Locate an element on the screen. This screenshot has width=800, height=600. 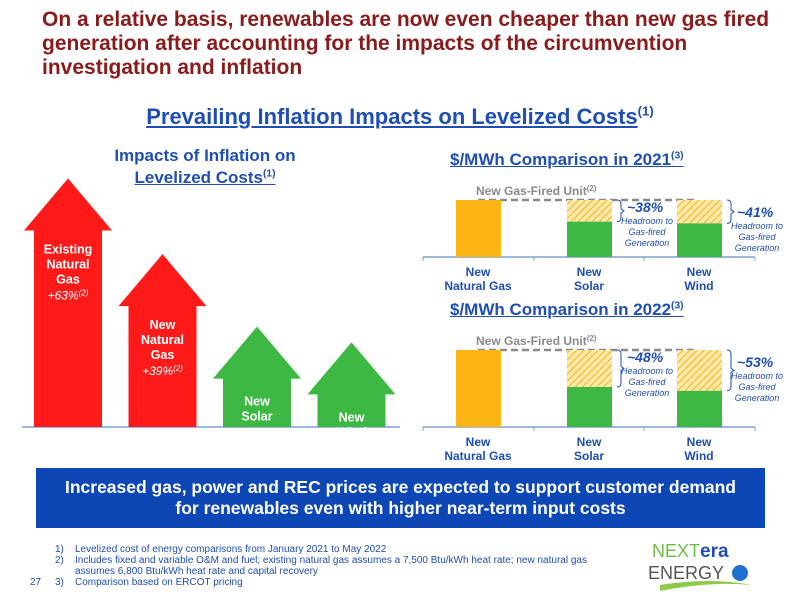
footnote: 3) Comparison based on ERCOT pricing is located at coordinates (335, 582).